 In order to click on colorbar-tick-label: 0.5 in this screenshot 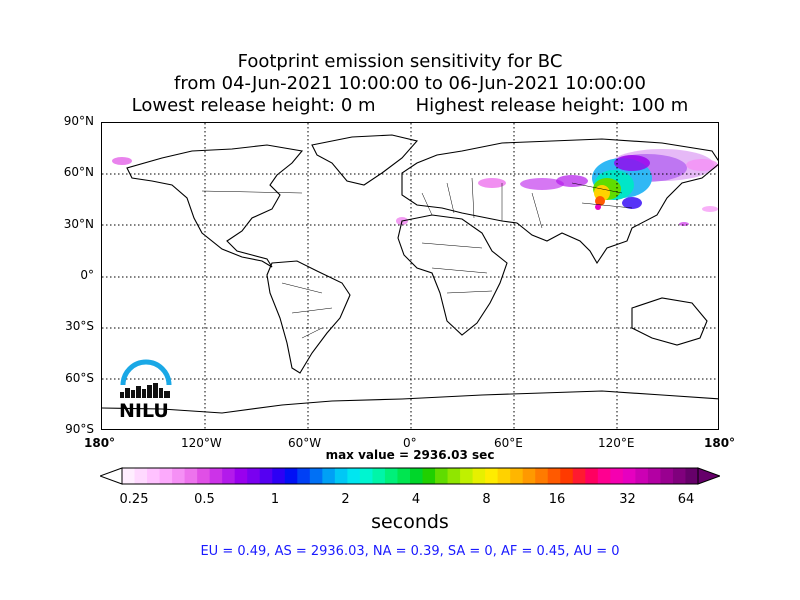, I will do `click(204, 499)`.